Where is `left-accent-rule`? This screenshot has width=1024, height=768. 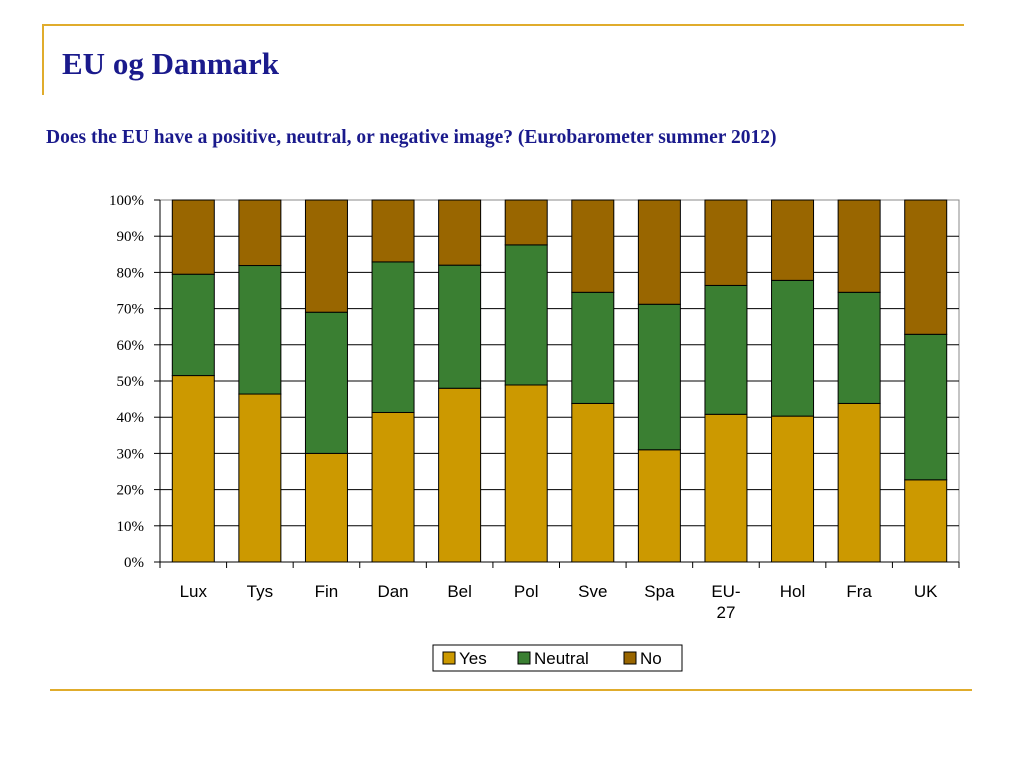 left-accent-rule is located at coordinates (43, 59).